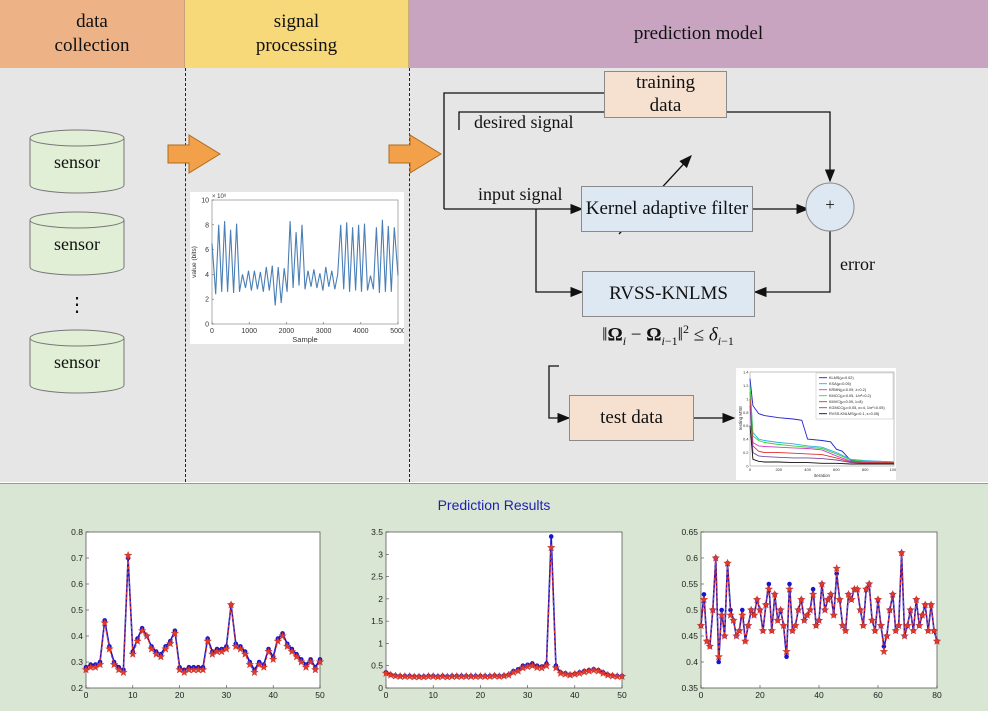 The width and height of the screenshot is (988, 711). I want to click on y-tick-label: 0, so click(380, 688).